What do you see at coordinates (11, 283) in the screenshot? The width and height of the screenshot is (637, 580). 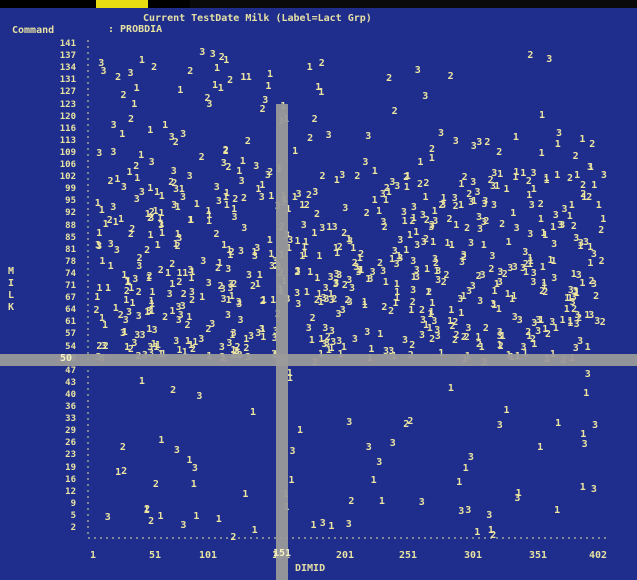 I see `y-axis-label-char: I` at bounding box center [11, 283].